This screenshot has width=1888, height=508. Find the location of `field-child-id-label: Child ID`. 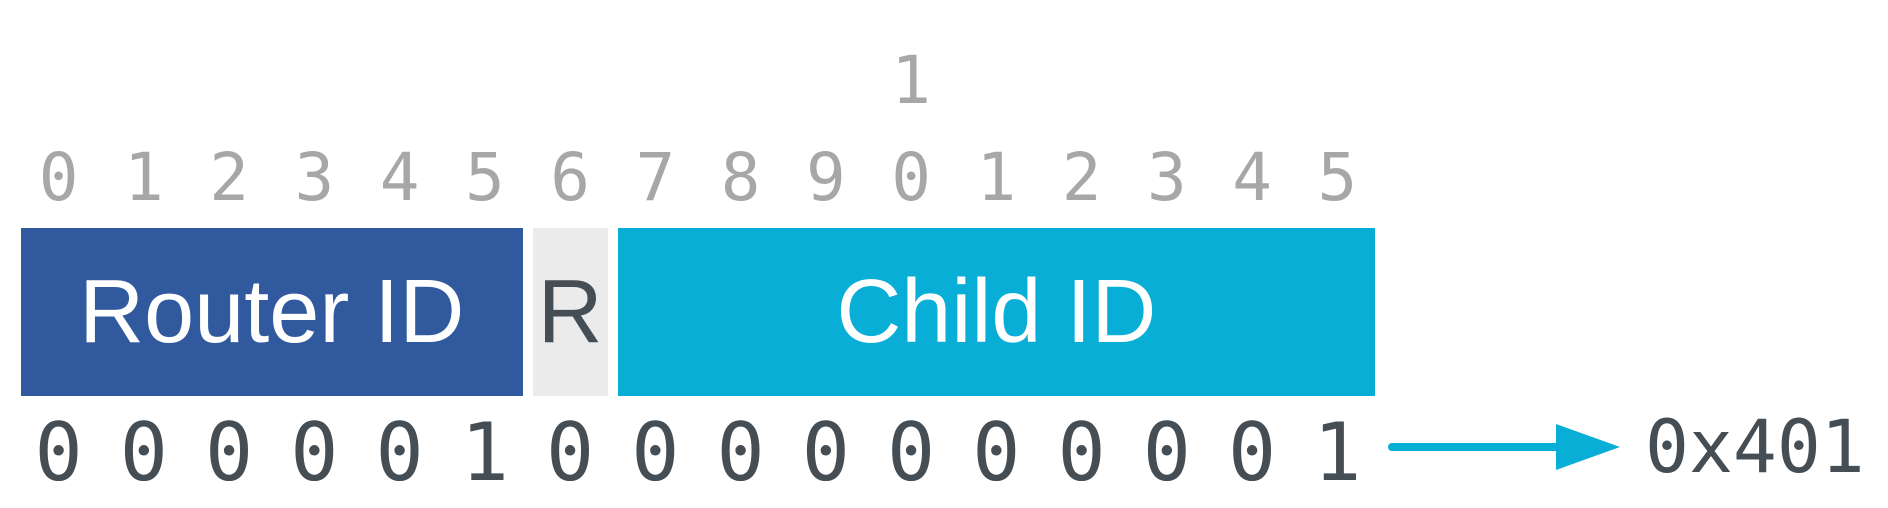

field-child-id-label: Child ID is located at coordinates (996, 312).